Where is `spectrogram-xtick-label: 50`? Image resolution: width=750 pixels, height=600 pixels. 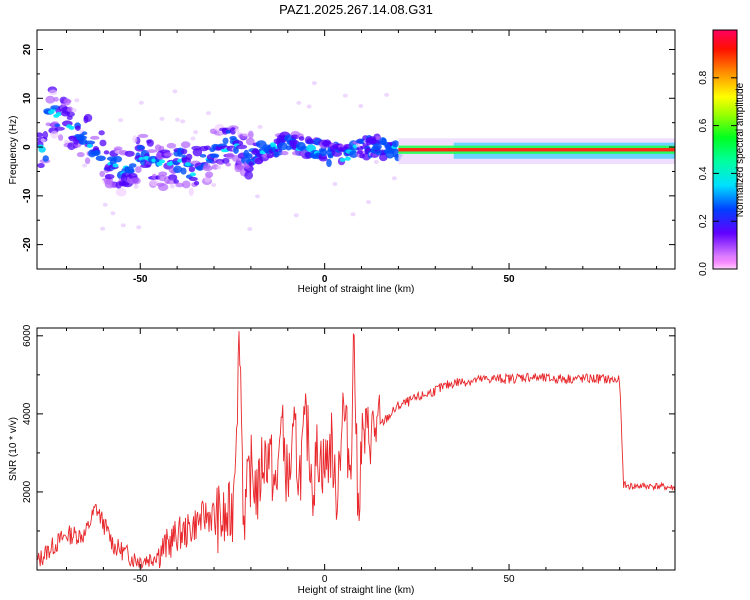
spectrogram-xtick-label: 50 is located at coordinates (509, 279).